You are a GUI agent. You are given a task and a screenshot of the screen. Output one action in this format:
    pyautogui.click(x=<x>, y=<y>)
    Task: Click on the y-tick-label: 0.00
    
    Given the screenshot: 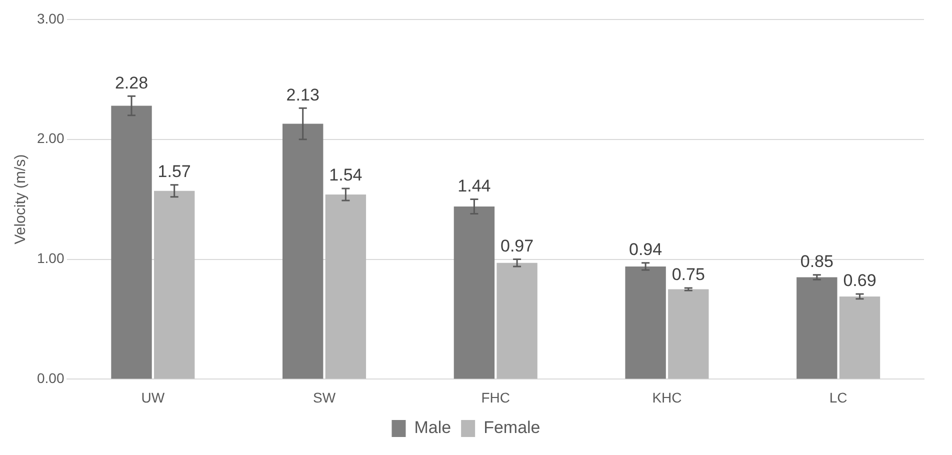 What is the action you would take?
    pyautogui.click(x=50, y=378)
    